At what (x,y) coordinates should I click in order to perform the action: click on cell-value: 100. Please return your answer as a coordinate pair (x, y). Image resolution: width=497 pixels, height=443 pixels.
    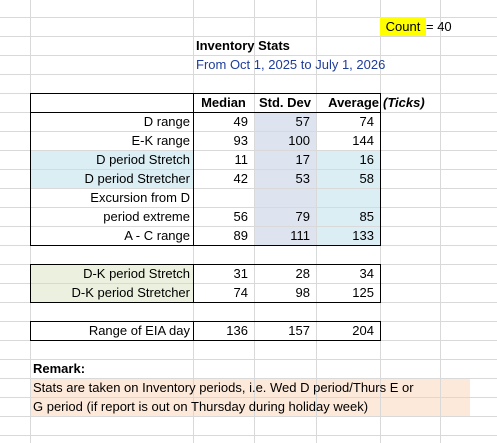
    Looking at the image, I should click on (299, 140).